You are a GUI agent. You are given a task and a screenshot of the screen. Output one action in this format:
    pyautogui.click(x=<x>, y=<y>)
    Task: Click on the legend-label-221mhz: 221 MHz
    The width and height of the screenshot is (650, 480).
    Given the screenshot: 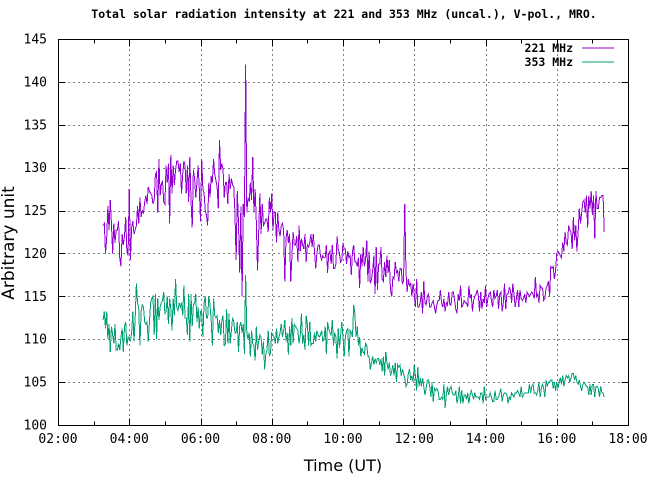 What is the action you would take?
    pyautogui.click(x=549, y=48)
    